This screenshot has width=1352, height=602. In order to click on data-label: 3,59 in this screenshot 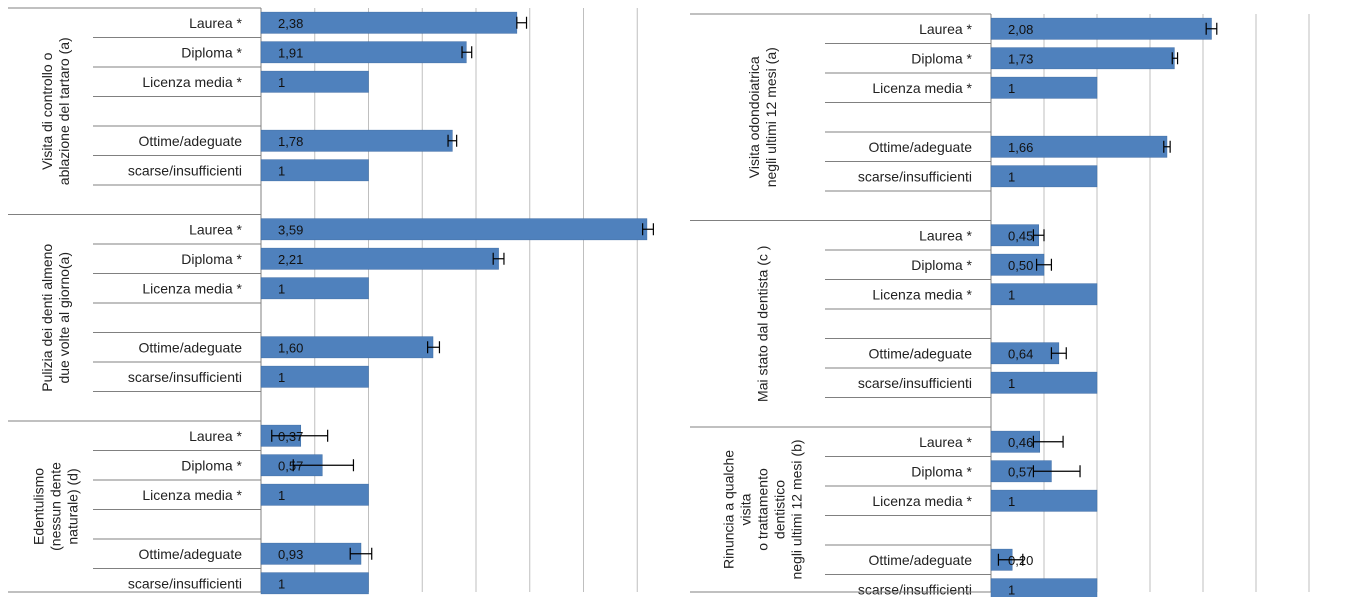, I will do `click(290, 229)`.